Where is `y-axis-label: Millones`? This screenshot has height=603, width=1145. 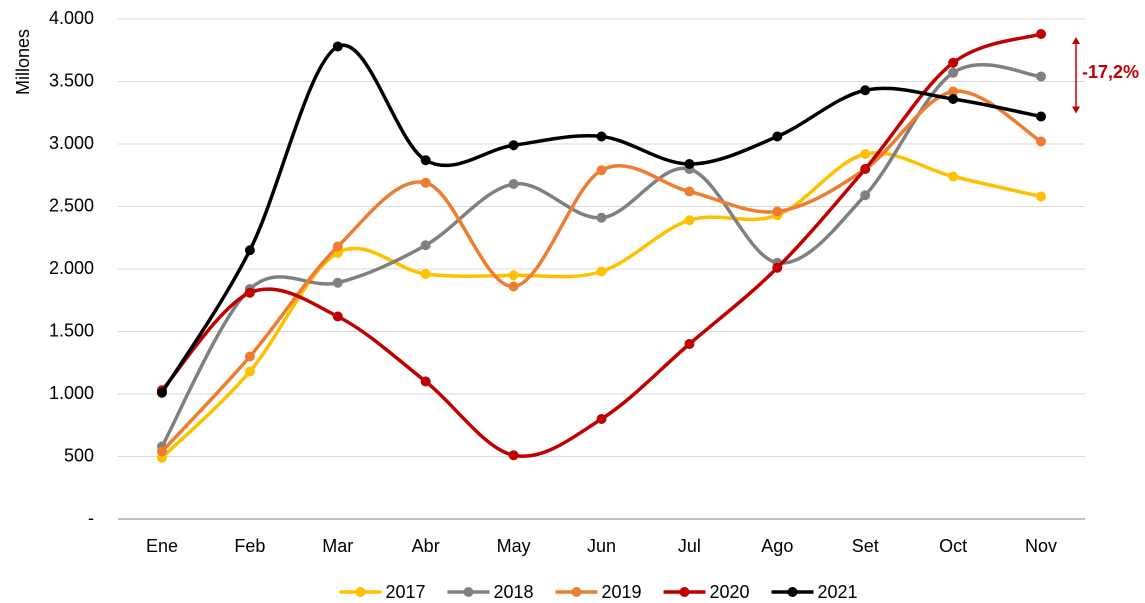 y-axis-label: Millones is located at coordinates (23, 62).